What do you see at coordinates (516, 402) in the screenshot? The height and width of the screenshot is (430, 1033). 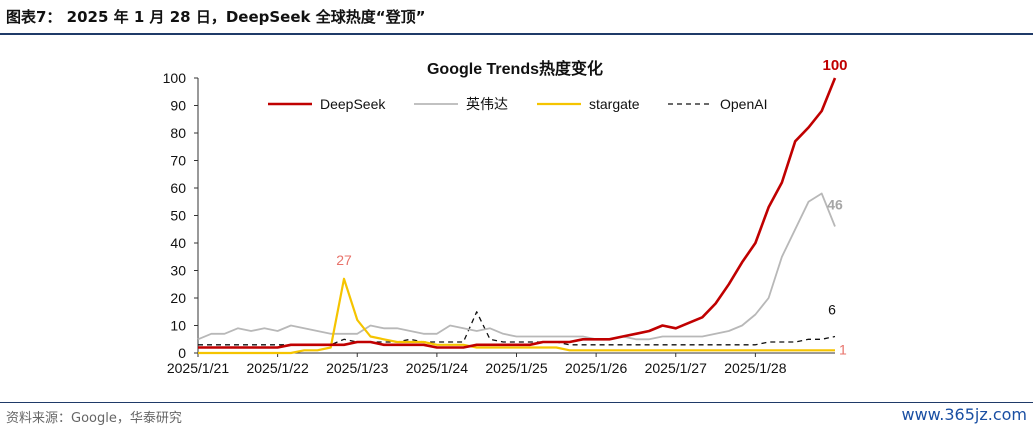 I see `bottom-rule` at bounding box center [516, 402].